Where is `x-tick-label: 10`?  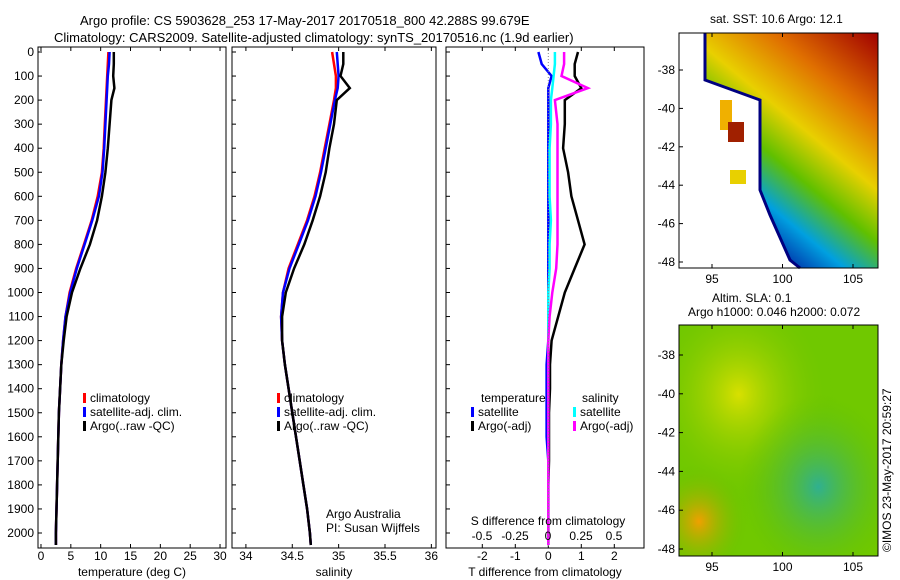 x-tick-label: 10 is located at coordinates (101, 556).